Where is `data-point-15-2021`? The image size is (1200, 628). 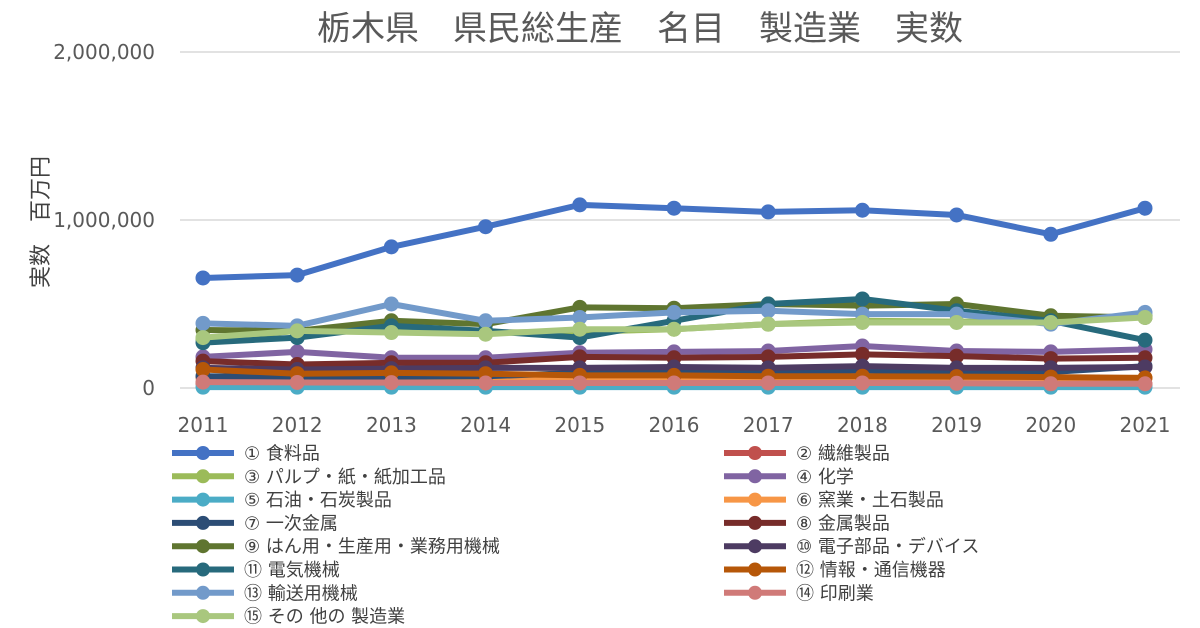
data-point-15-2021 is located at coordinates (1145, 317).